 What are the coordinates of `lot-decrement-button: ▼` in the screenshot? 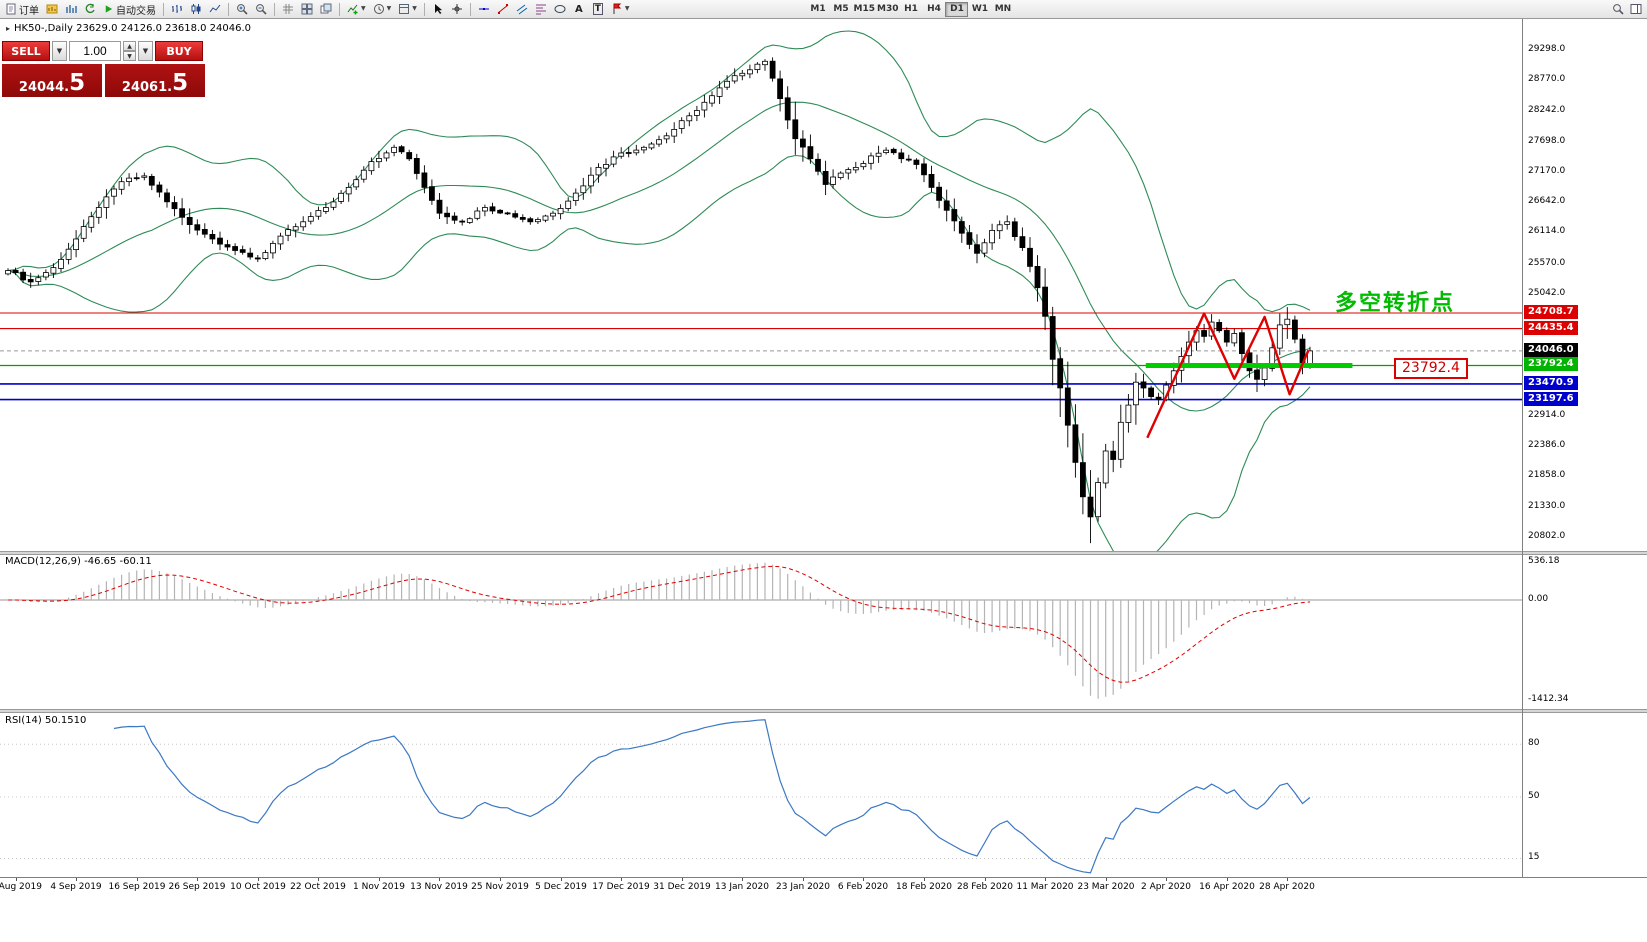 It's located at (129, 56).